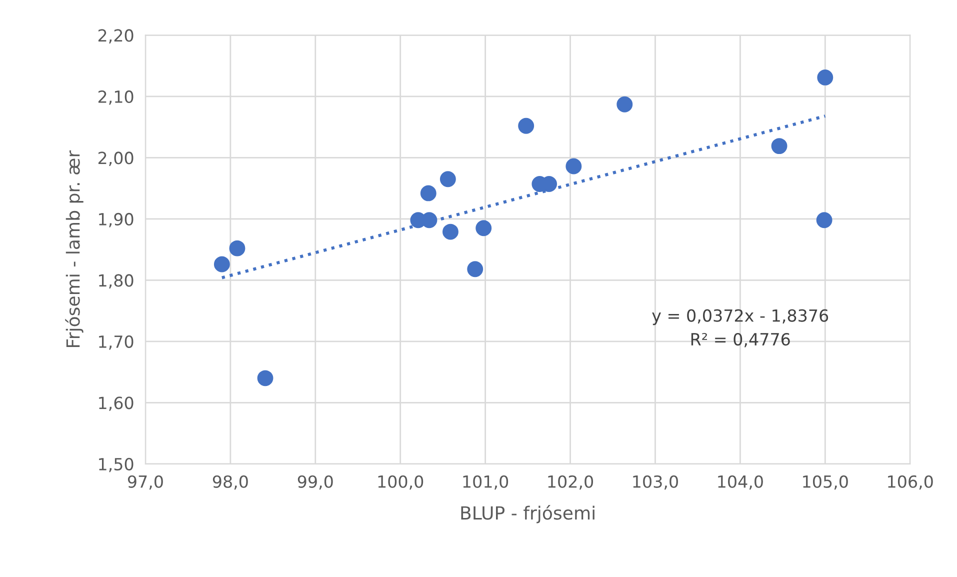 This screenshot has width=957, height=577. I want to click on y-tick-label: 2,20, so click(116, 36).